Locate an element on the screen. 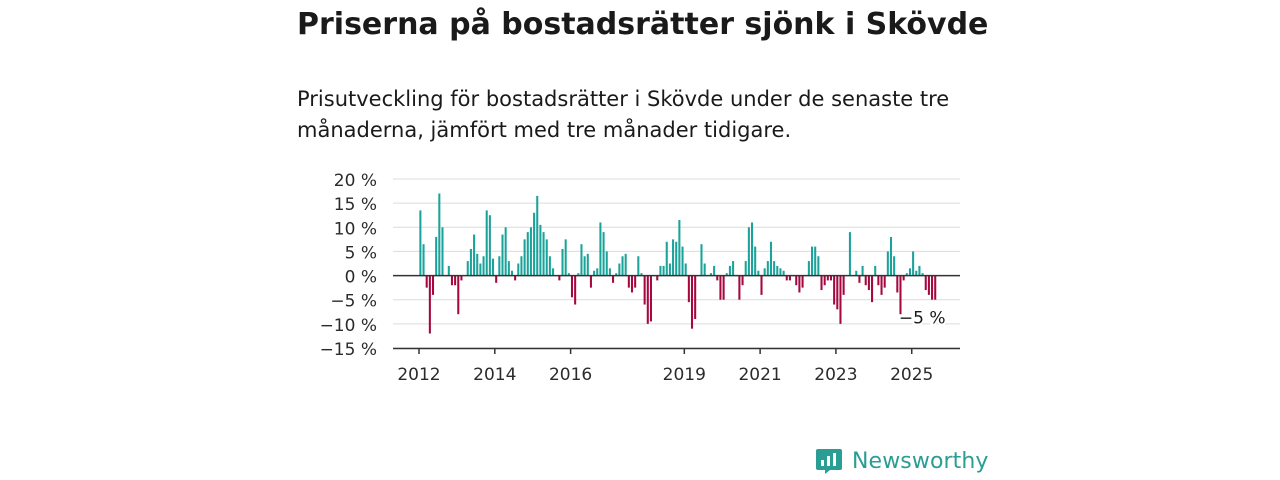 The image size is (1280, 480). x-tick-label: 2019 is located at coordinates (684, 375).